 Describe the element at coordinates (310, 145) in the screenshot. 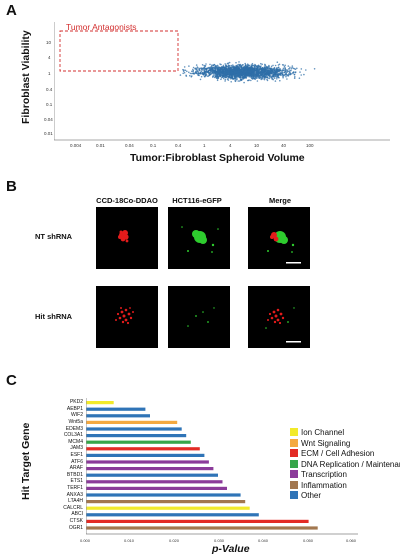

I see `xtick-a: 100` at that location.